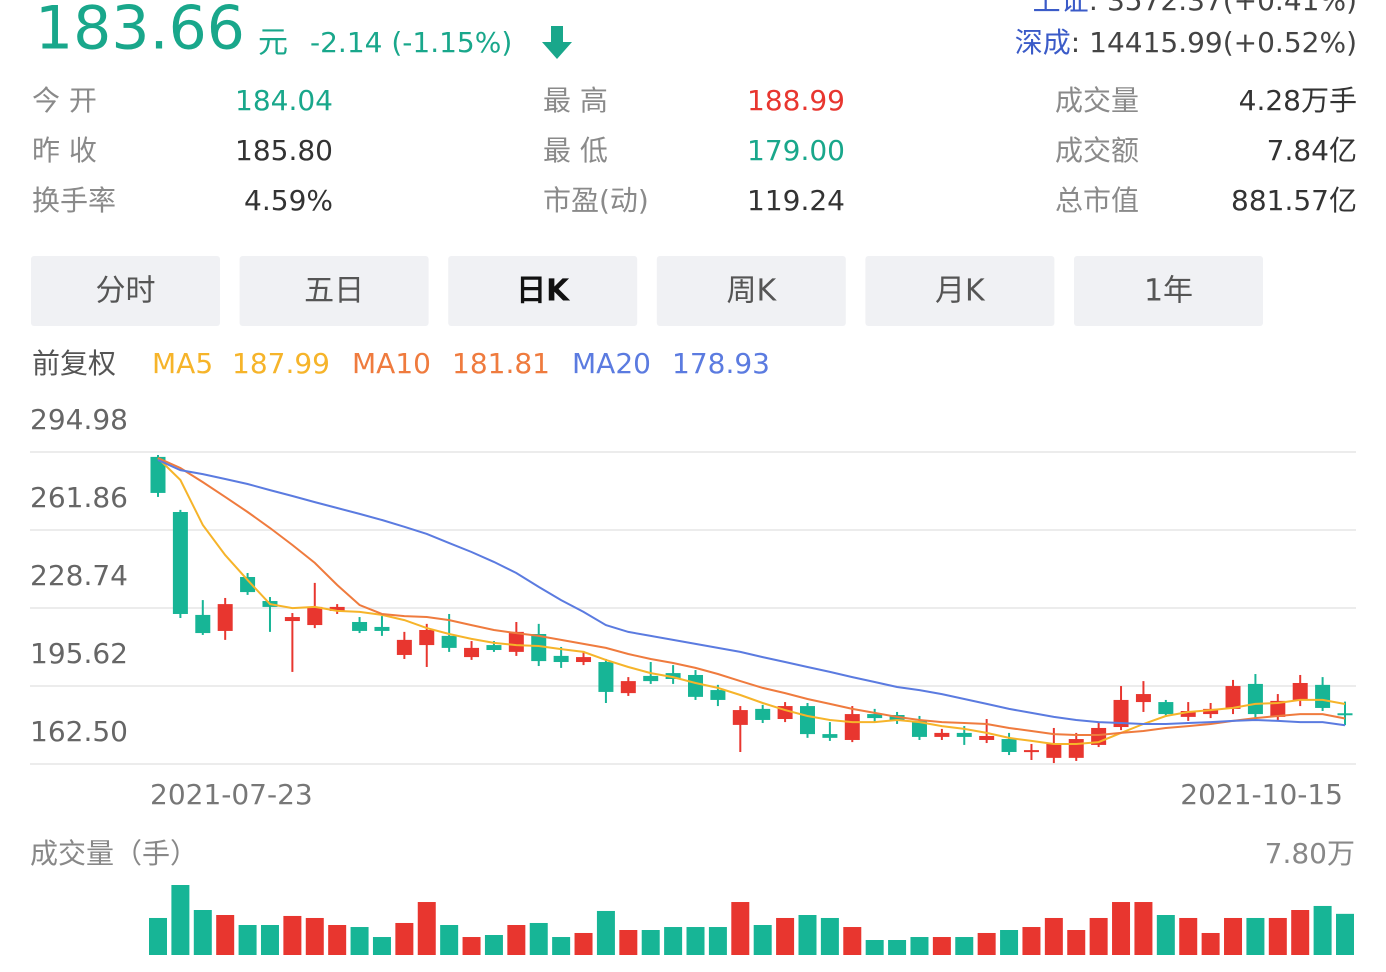 This screenshot has width=1386, height=972. What do you see at coordinates (79, 497) in the screenshot?
I see `y-tick-label: 261.86` at bounding box center [79, 497].